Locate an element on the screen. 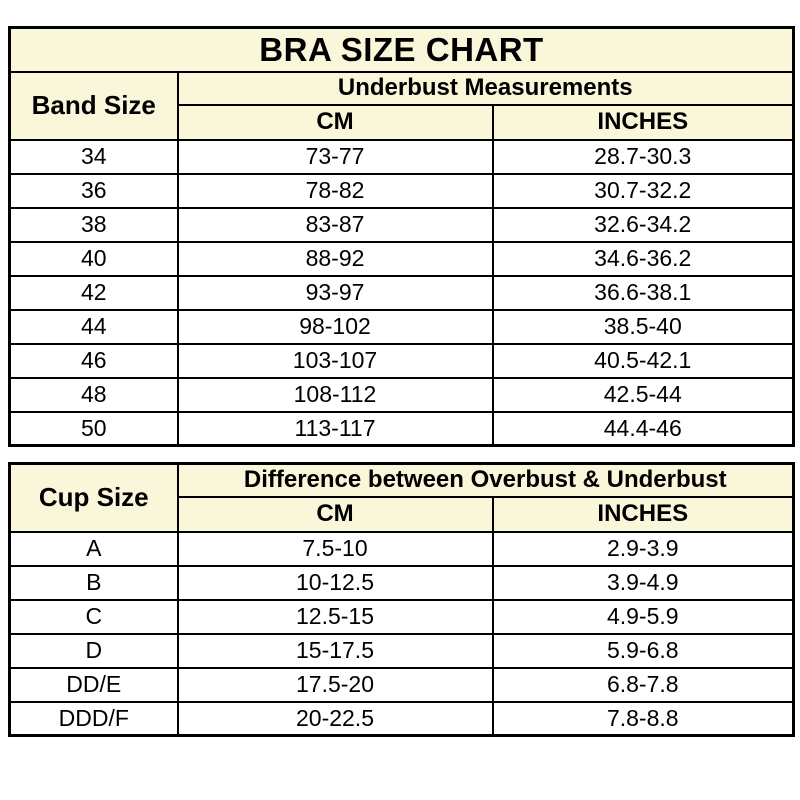  page-title: BRA SIZE CHART is located at coordinates (401, 49).